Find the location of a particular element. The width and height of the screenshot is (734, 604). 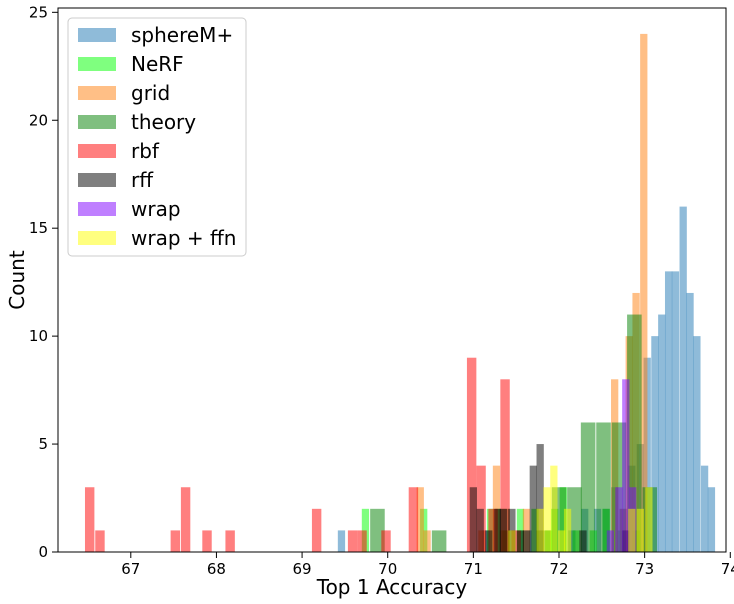

x-tick-label-1: 68 is located at coordinates (216, 569).